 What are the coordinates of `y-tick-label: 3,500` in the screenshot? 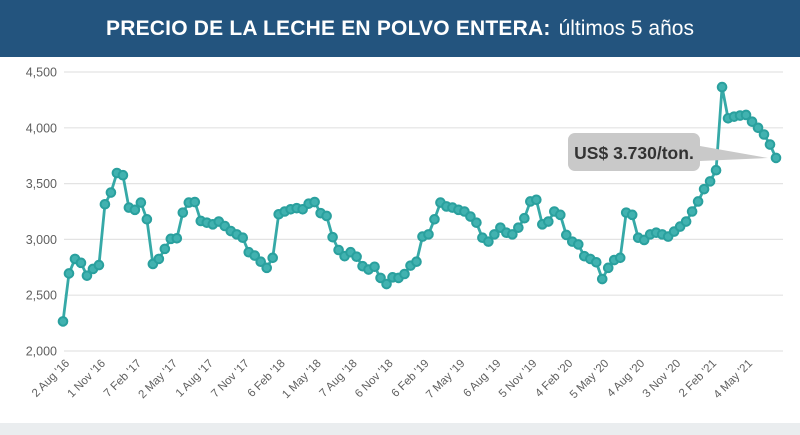 It's located at (41, 184).